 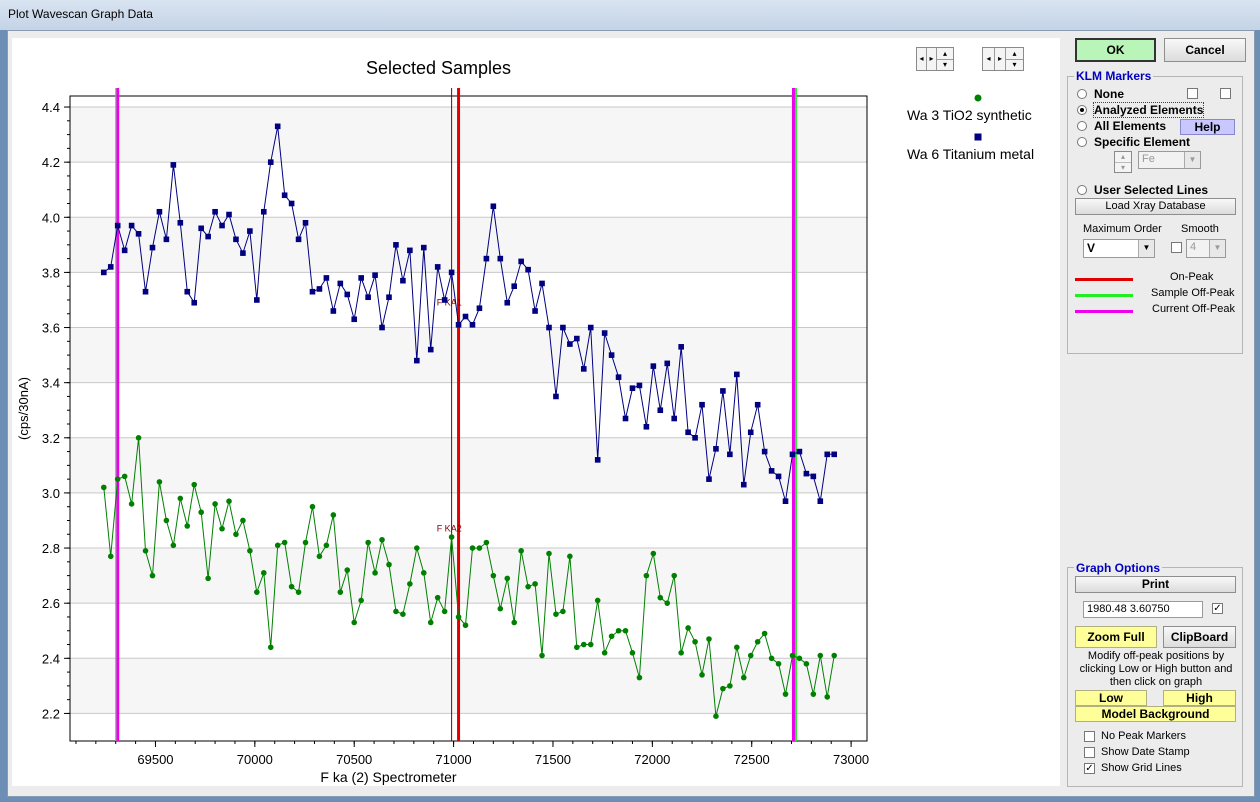 I want to click on x-scroll-spinner: ◂ ▸ ▴ ▾, so click(x=935, y=59).